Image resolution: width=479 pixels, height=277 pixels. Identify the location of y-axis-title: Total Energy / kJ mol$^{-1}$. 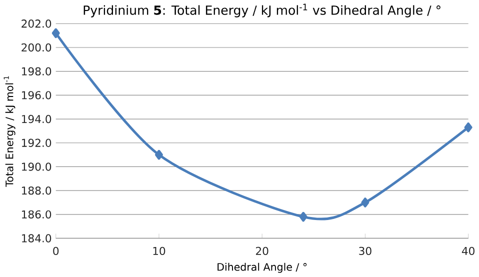
(10, 132).